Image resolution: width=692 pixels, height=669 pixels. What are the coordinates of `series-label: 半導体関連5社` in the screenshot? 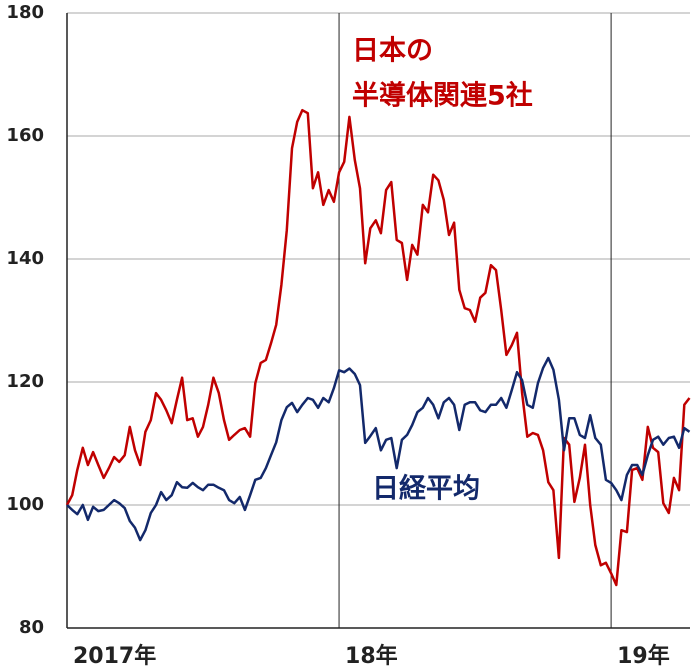 It's located at (442, 96).